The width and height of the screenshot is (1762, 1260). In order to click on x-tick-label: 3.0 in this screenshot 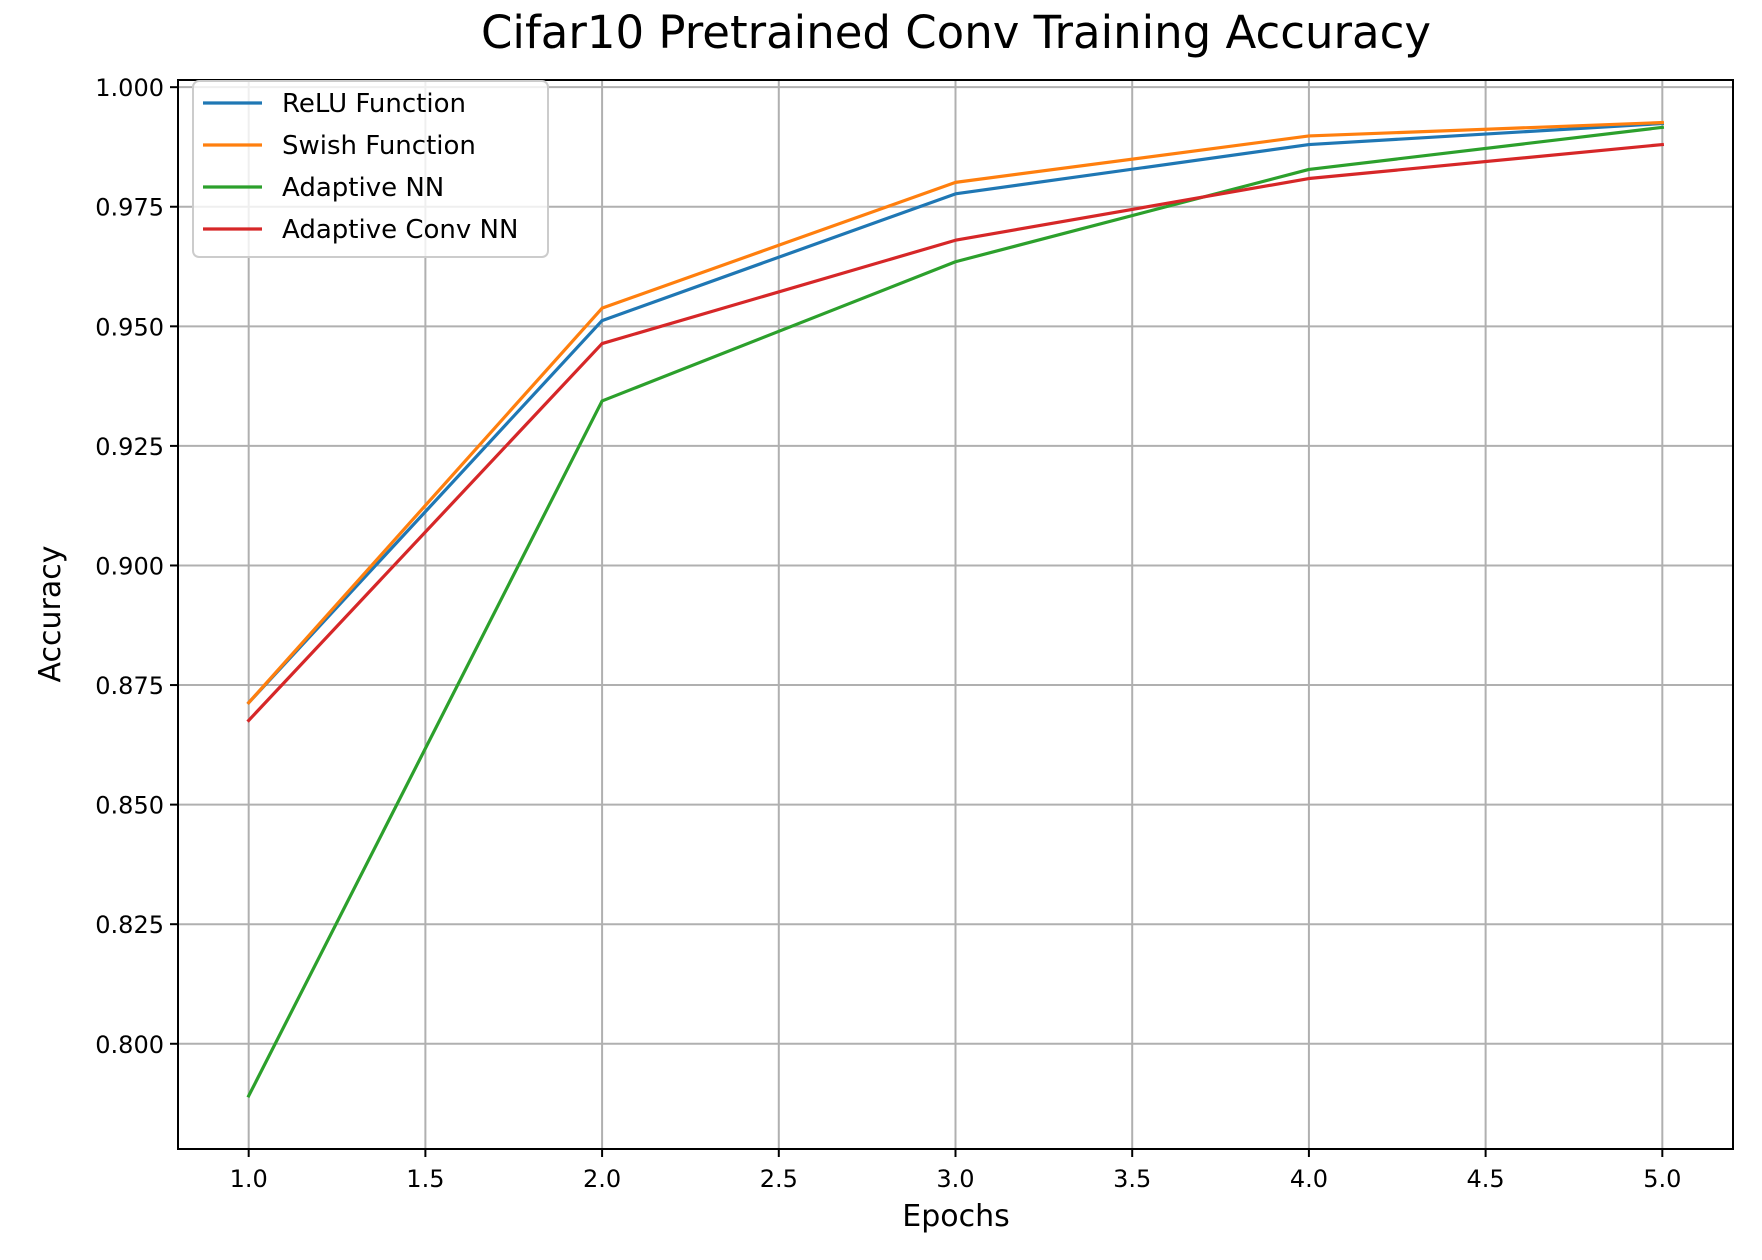, I will do `click(955, 1179)`.